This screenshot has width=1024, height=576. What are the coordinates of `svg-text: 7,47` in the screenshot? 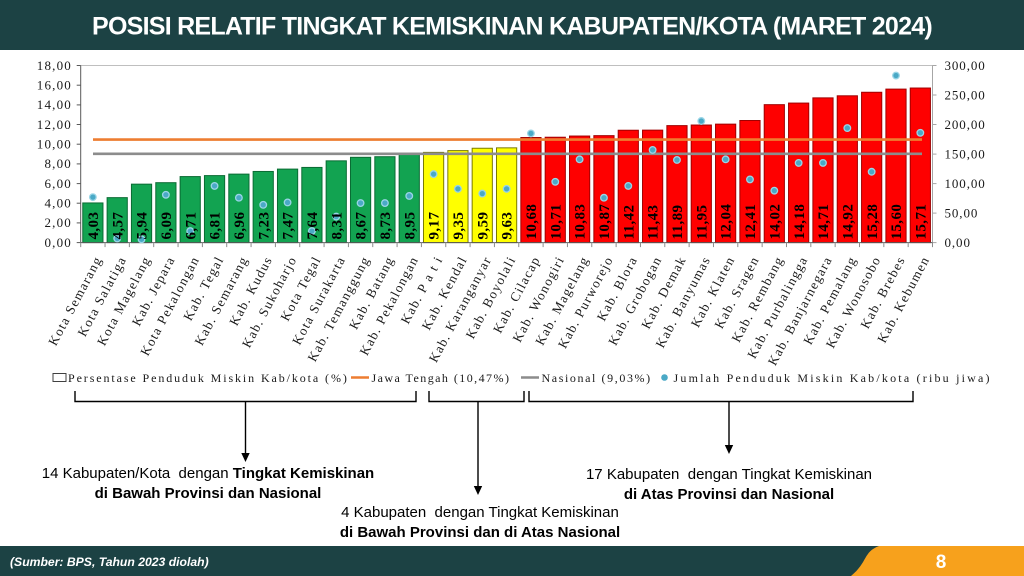 It's located at (289, 226).